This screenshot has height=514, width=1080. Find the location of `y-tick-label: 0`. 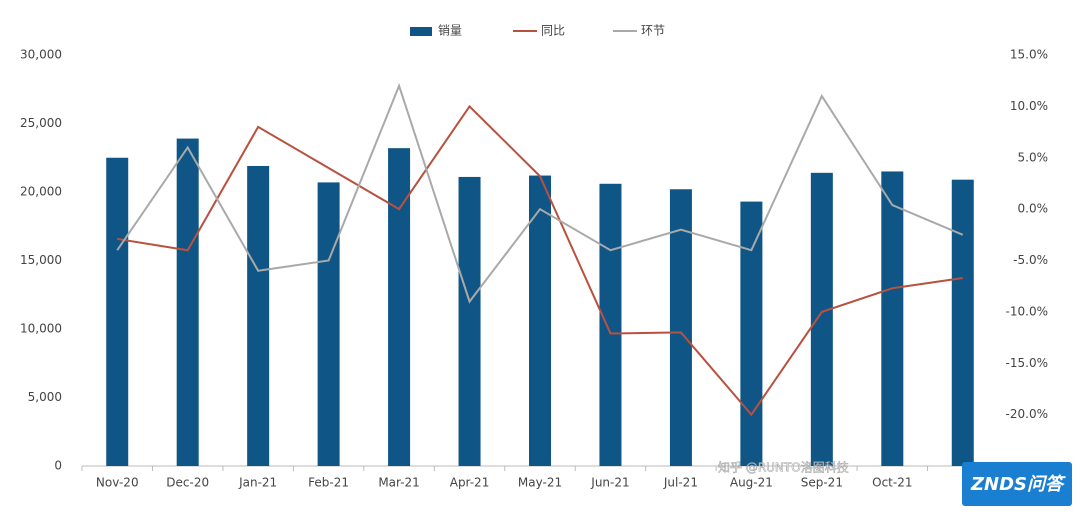

y-tick-label: 0 is located at coordinates (58, 466).